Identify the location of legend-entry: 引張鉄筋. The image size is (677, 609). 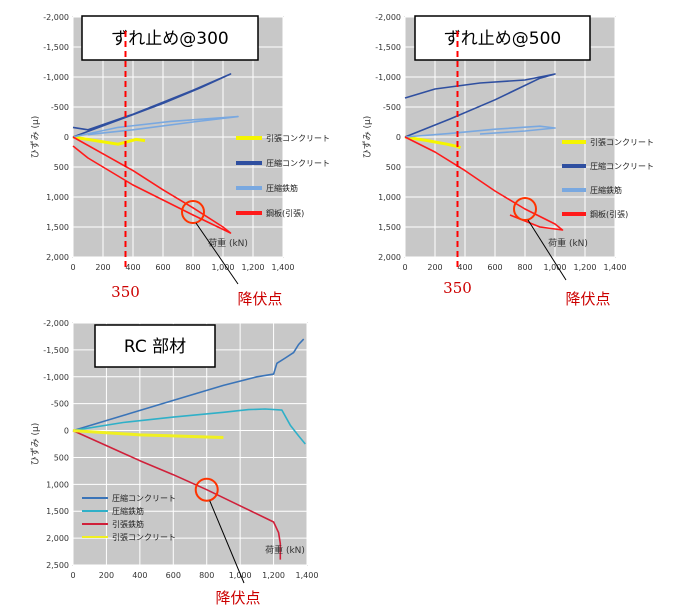
(128, 524).